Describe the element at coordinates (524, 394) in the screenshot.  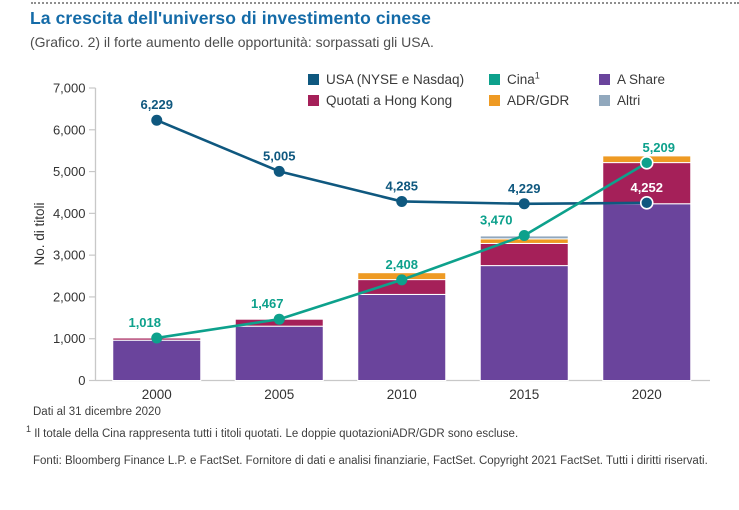
I see `x-tick-label: 2015` at that location.